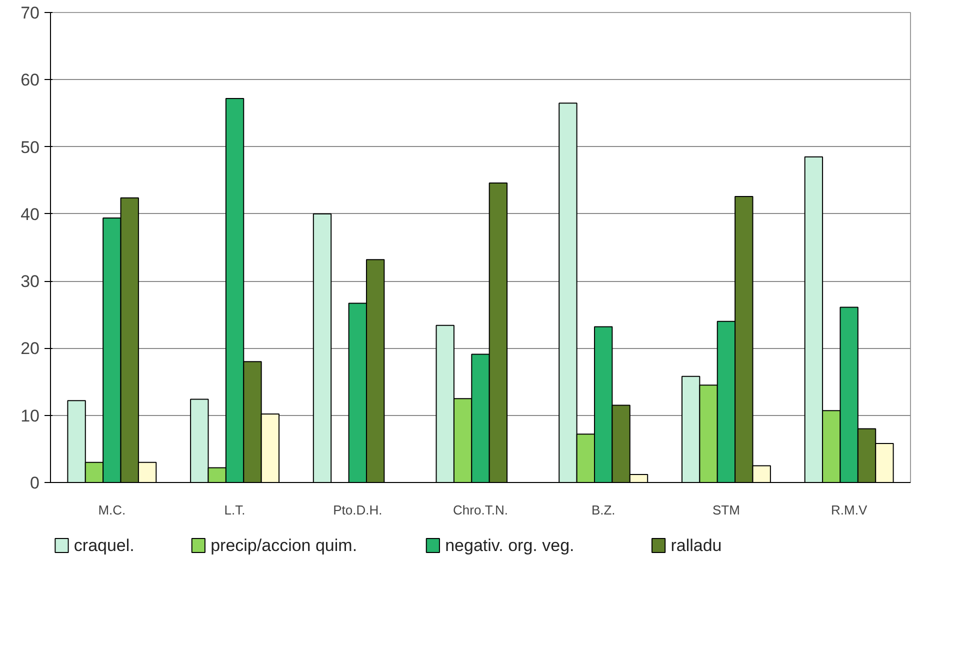 This screenshot has width=962, height=669. Describe the element at coordinates (480, 510) in the screenshot. I see `x-tick-label: Chro.T.N.` at that location.